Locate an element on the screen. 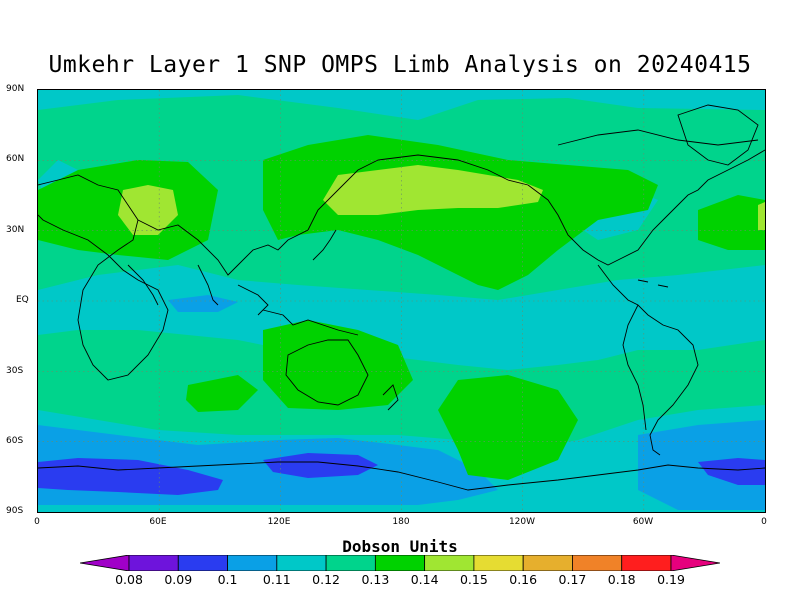  lon-label-120w: 120W is located at coordinates (522, 522).